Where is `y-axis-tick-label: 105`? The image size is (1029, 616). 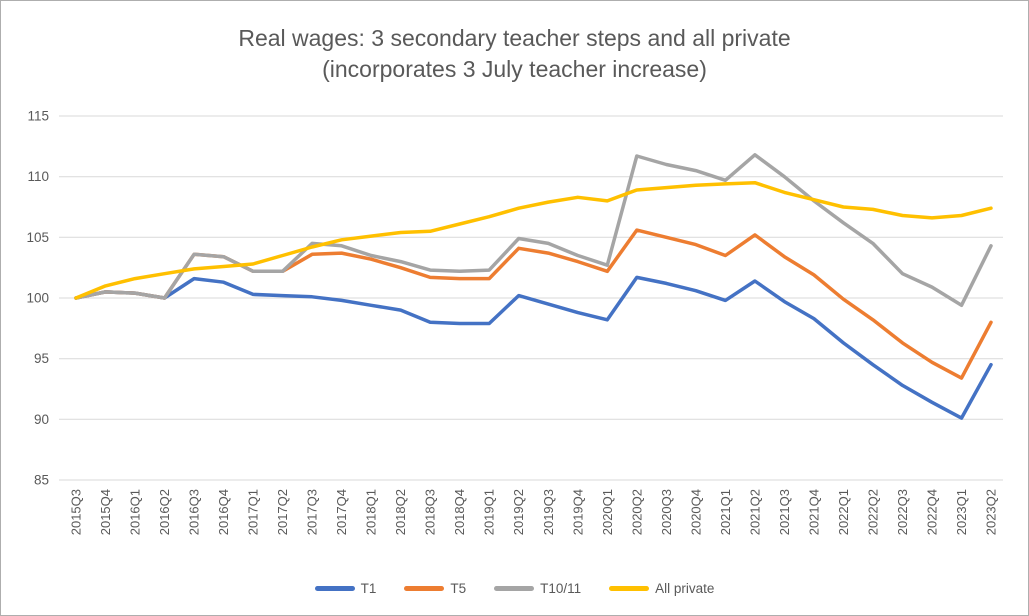
y-axis-tick-label: 105 is located at coordinates (37, 237).